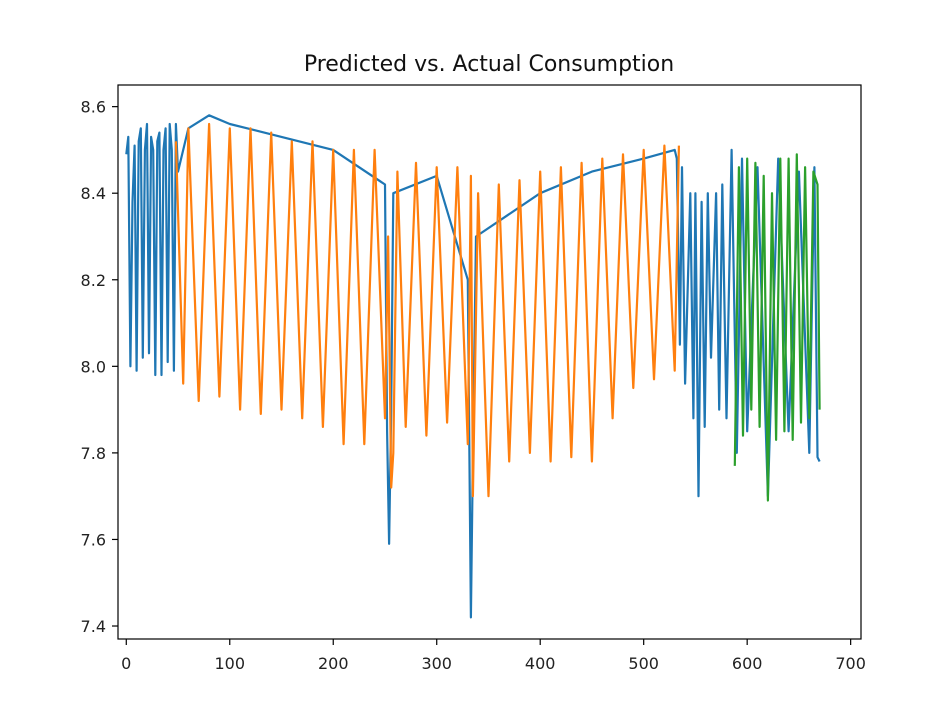  What do you see at coordinates (93, 193) in the screenshot?
I see `y-tick-label: 8.4` at bounding box center [93, 193].